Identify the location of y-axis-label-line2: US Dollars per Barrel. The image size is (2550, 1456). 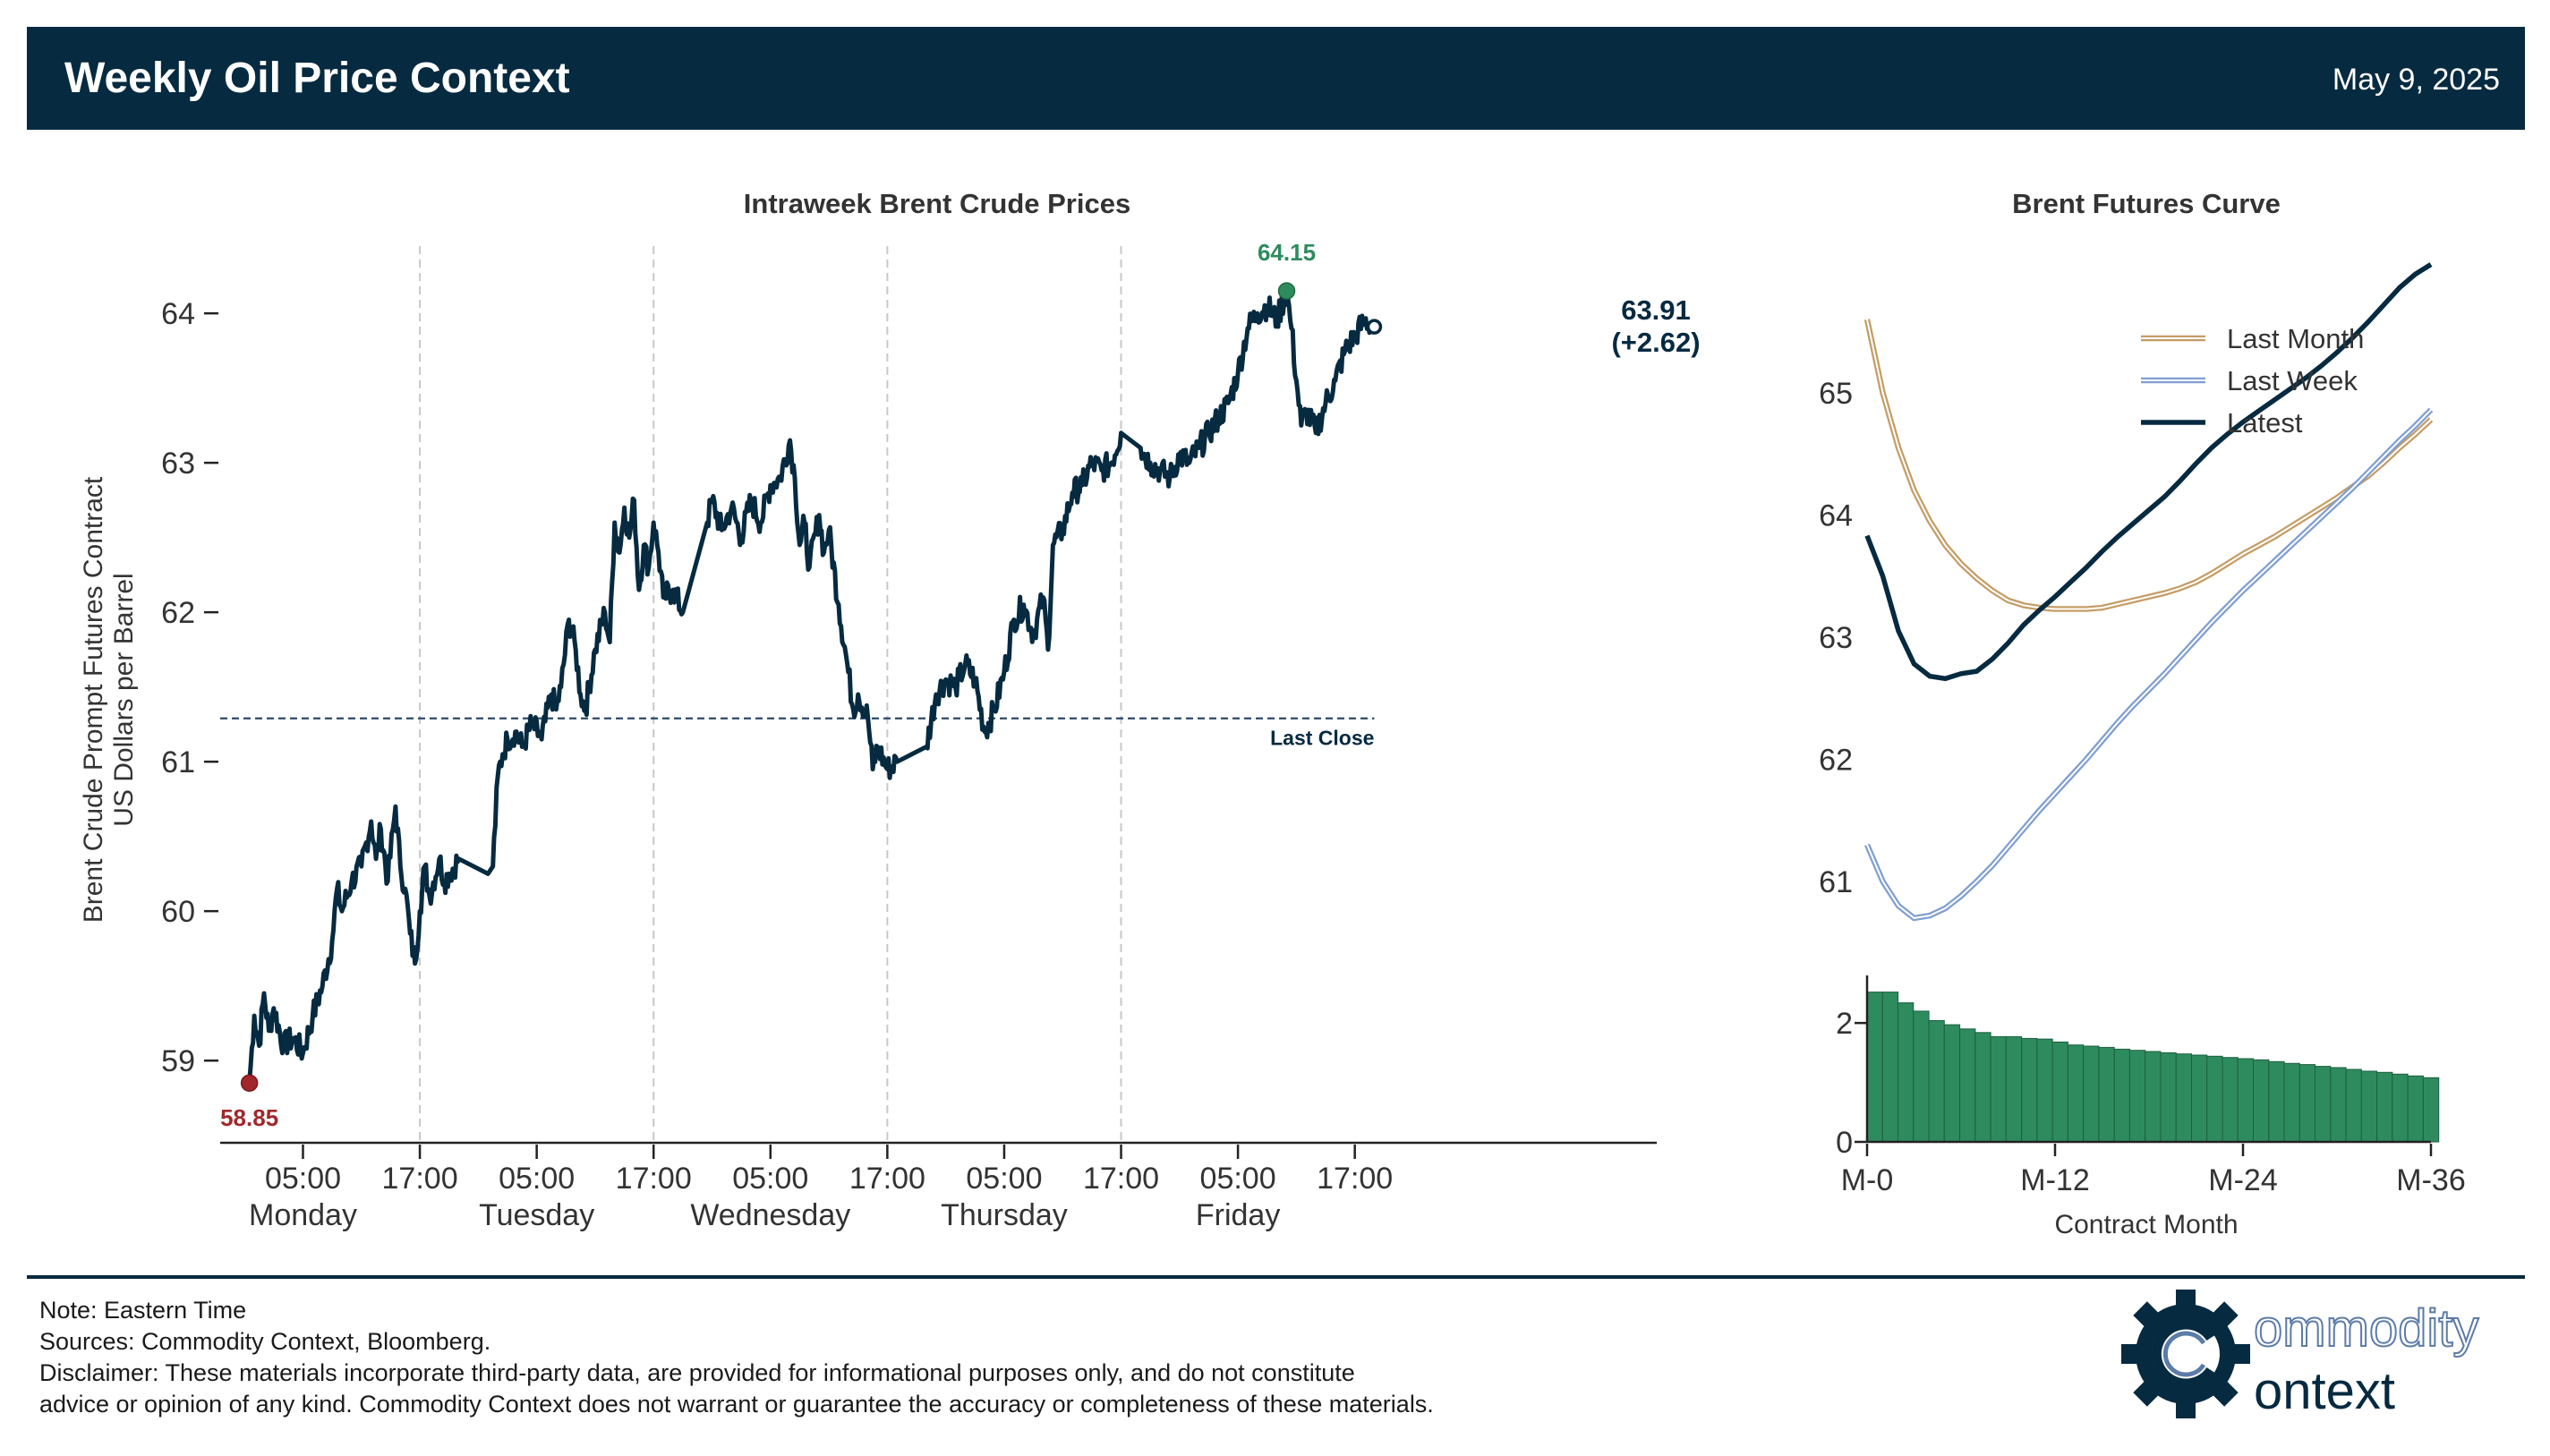
(124, 700).